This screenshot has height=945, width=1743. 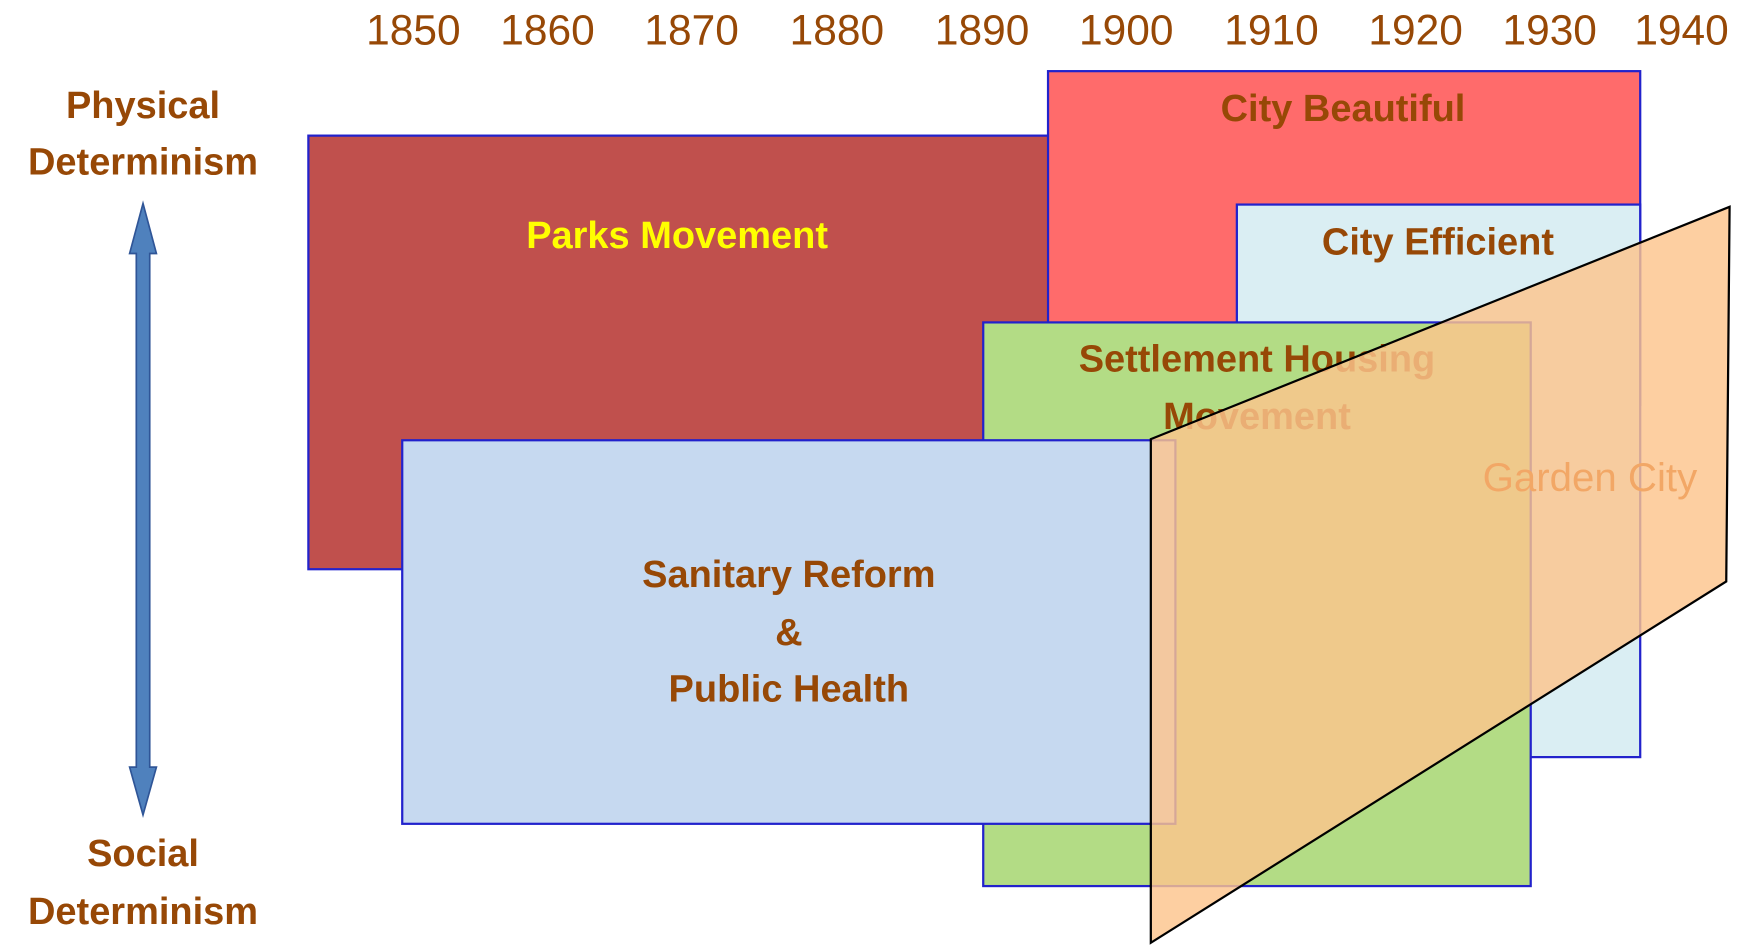 I want to click on box-label: Public Health, so click(x=789, y=690).